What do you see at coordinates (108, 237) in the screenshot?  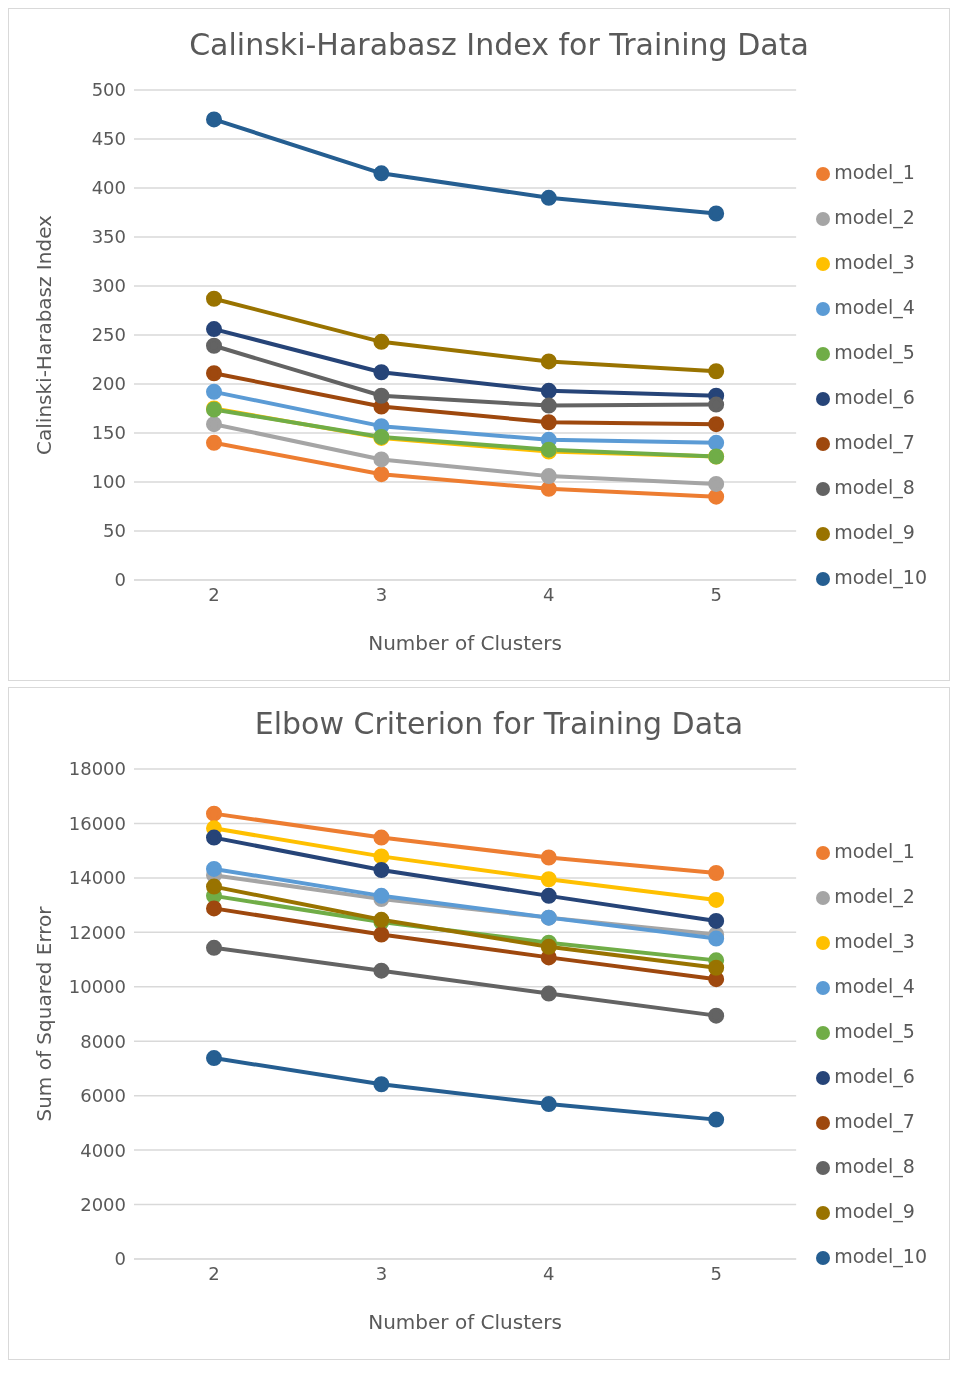 I see `y-tick-label: 350` at bounding box center [108, 237].